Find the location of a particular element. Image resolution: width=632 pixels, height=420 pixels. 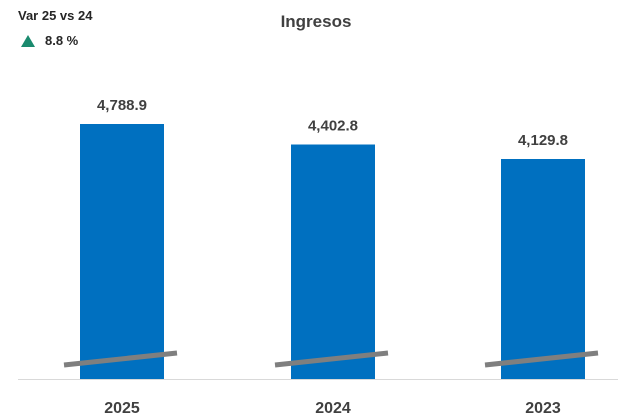

variance-value: 8.8 % is located at coordinates (62, 40).